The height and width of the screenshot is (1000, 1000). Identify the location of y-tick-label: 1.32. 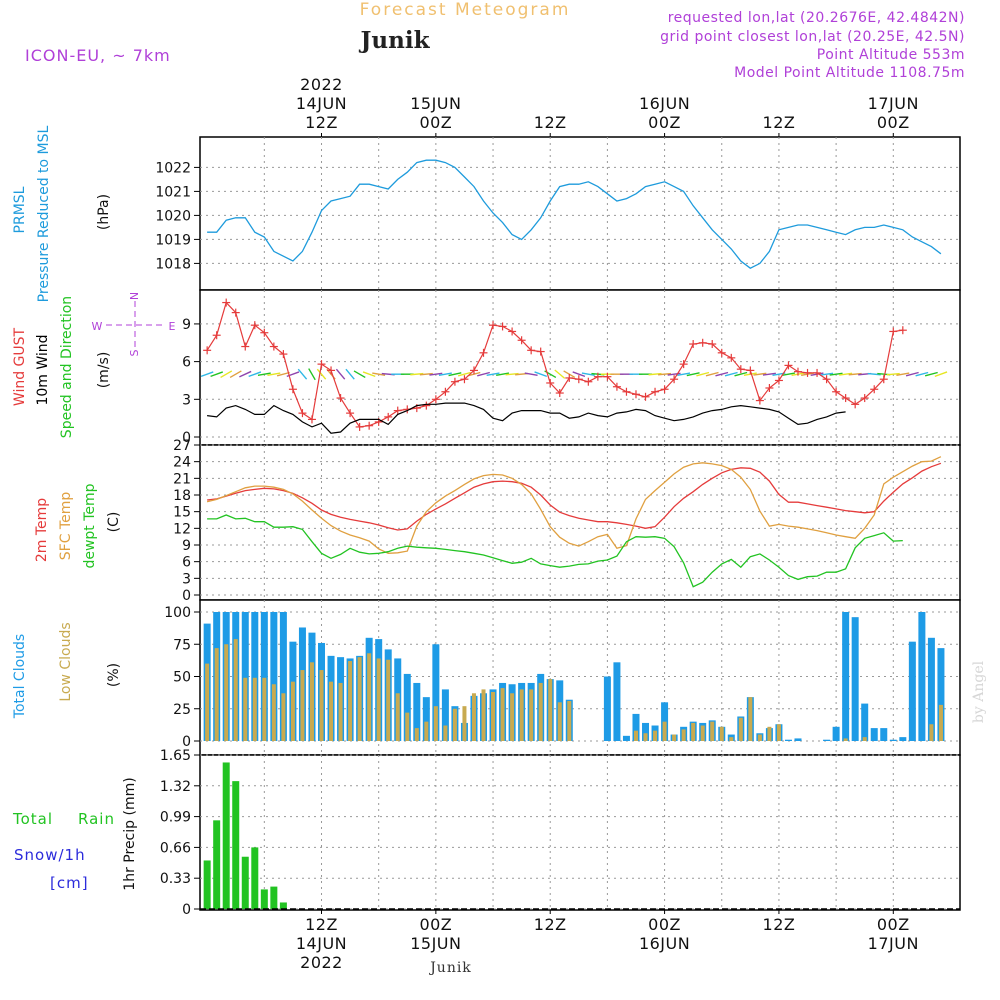
(175, 787).